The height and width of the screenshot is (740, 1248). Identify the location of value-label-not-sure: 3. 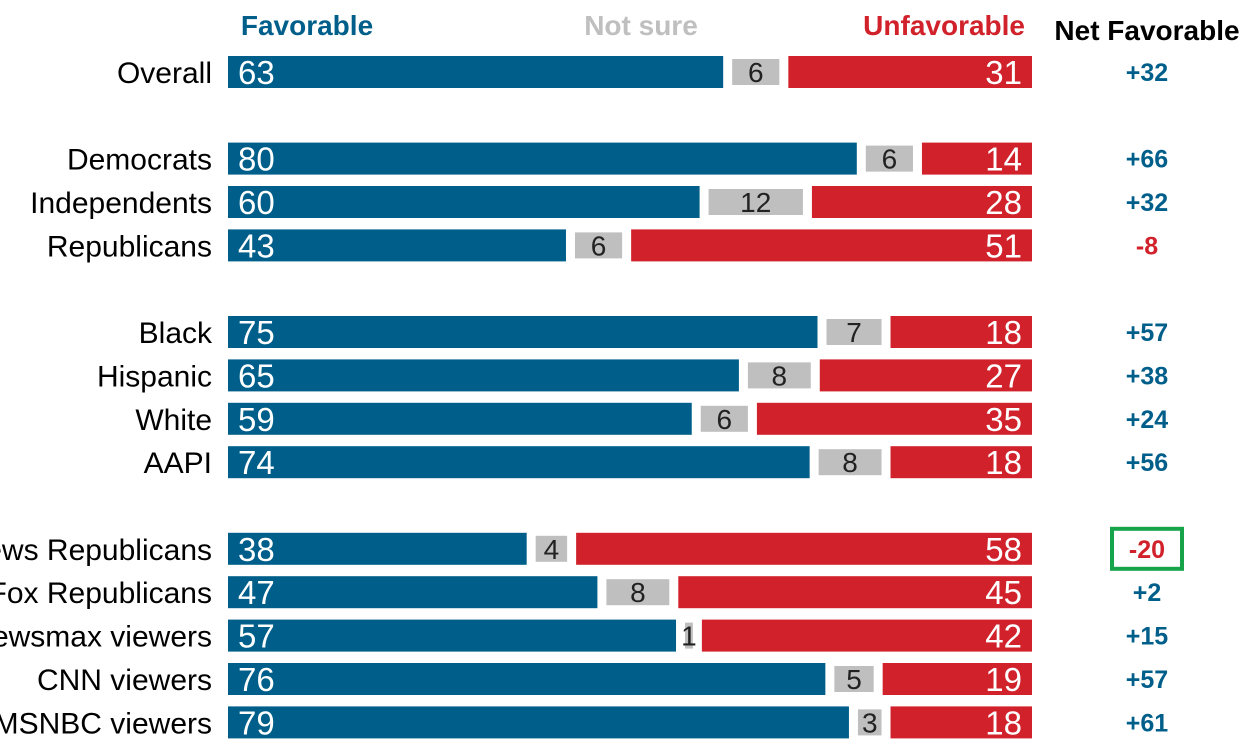
(870, 722).